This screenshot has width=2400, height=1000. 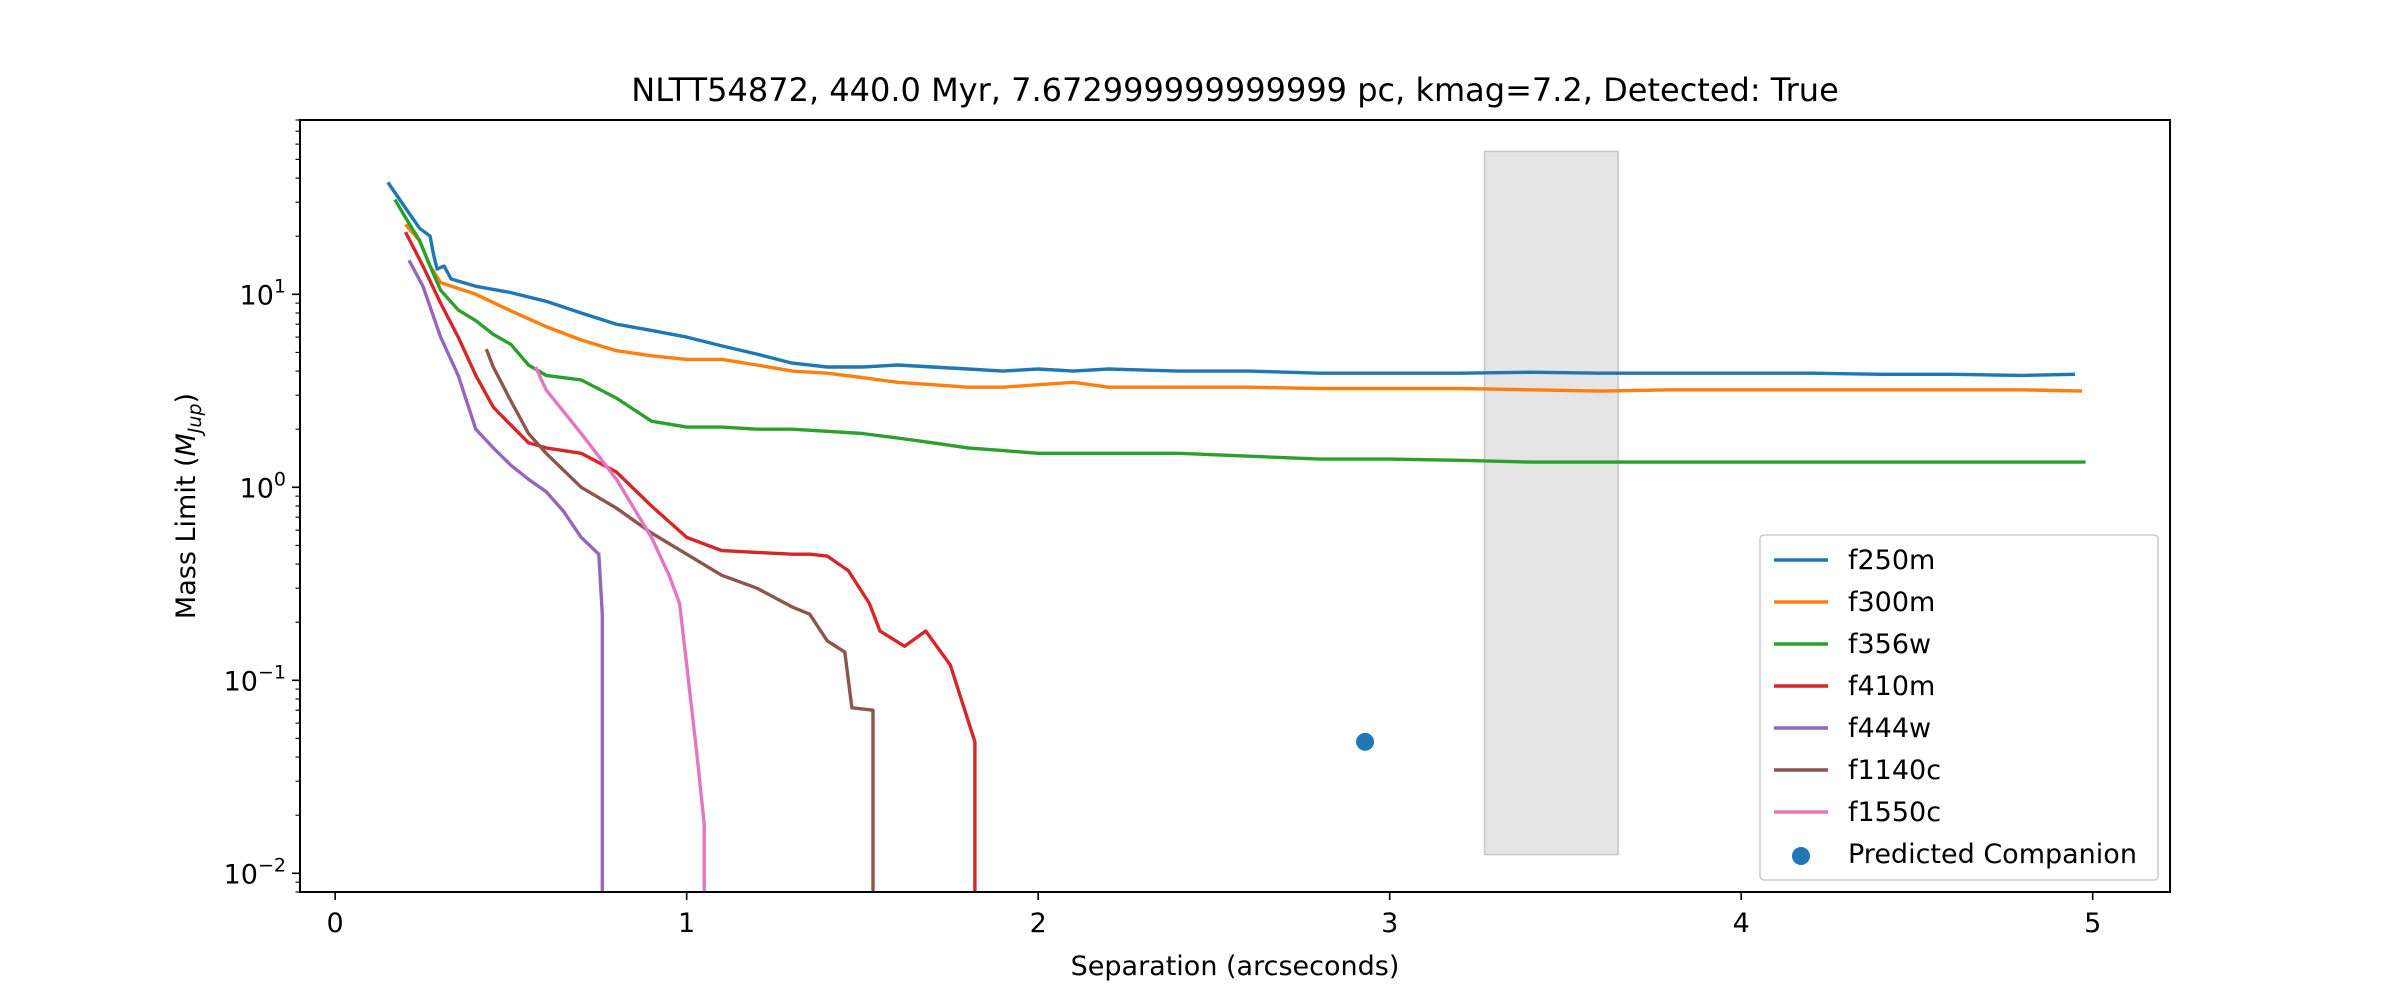 What do you see at coordinates (1801, 856) in the screenshot?
I see `legend-swatch-predicted-companion` at bounding box center [1801, 856].